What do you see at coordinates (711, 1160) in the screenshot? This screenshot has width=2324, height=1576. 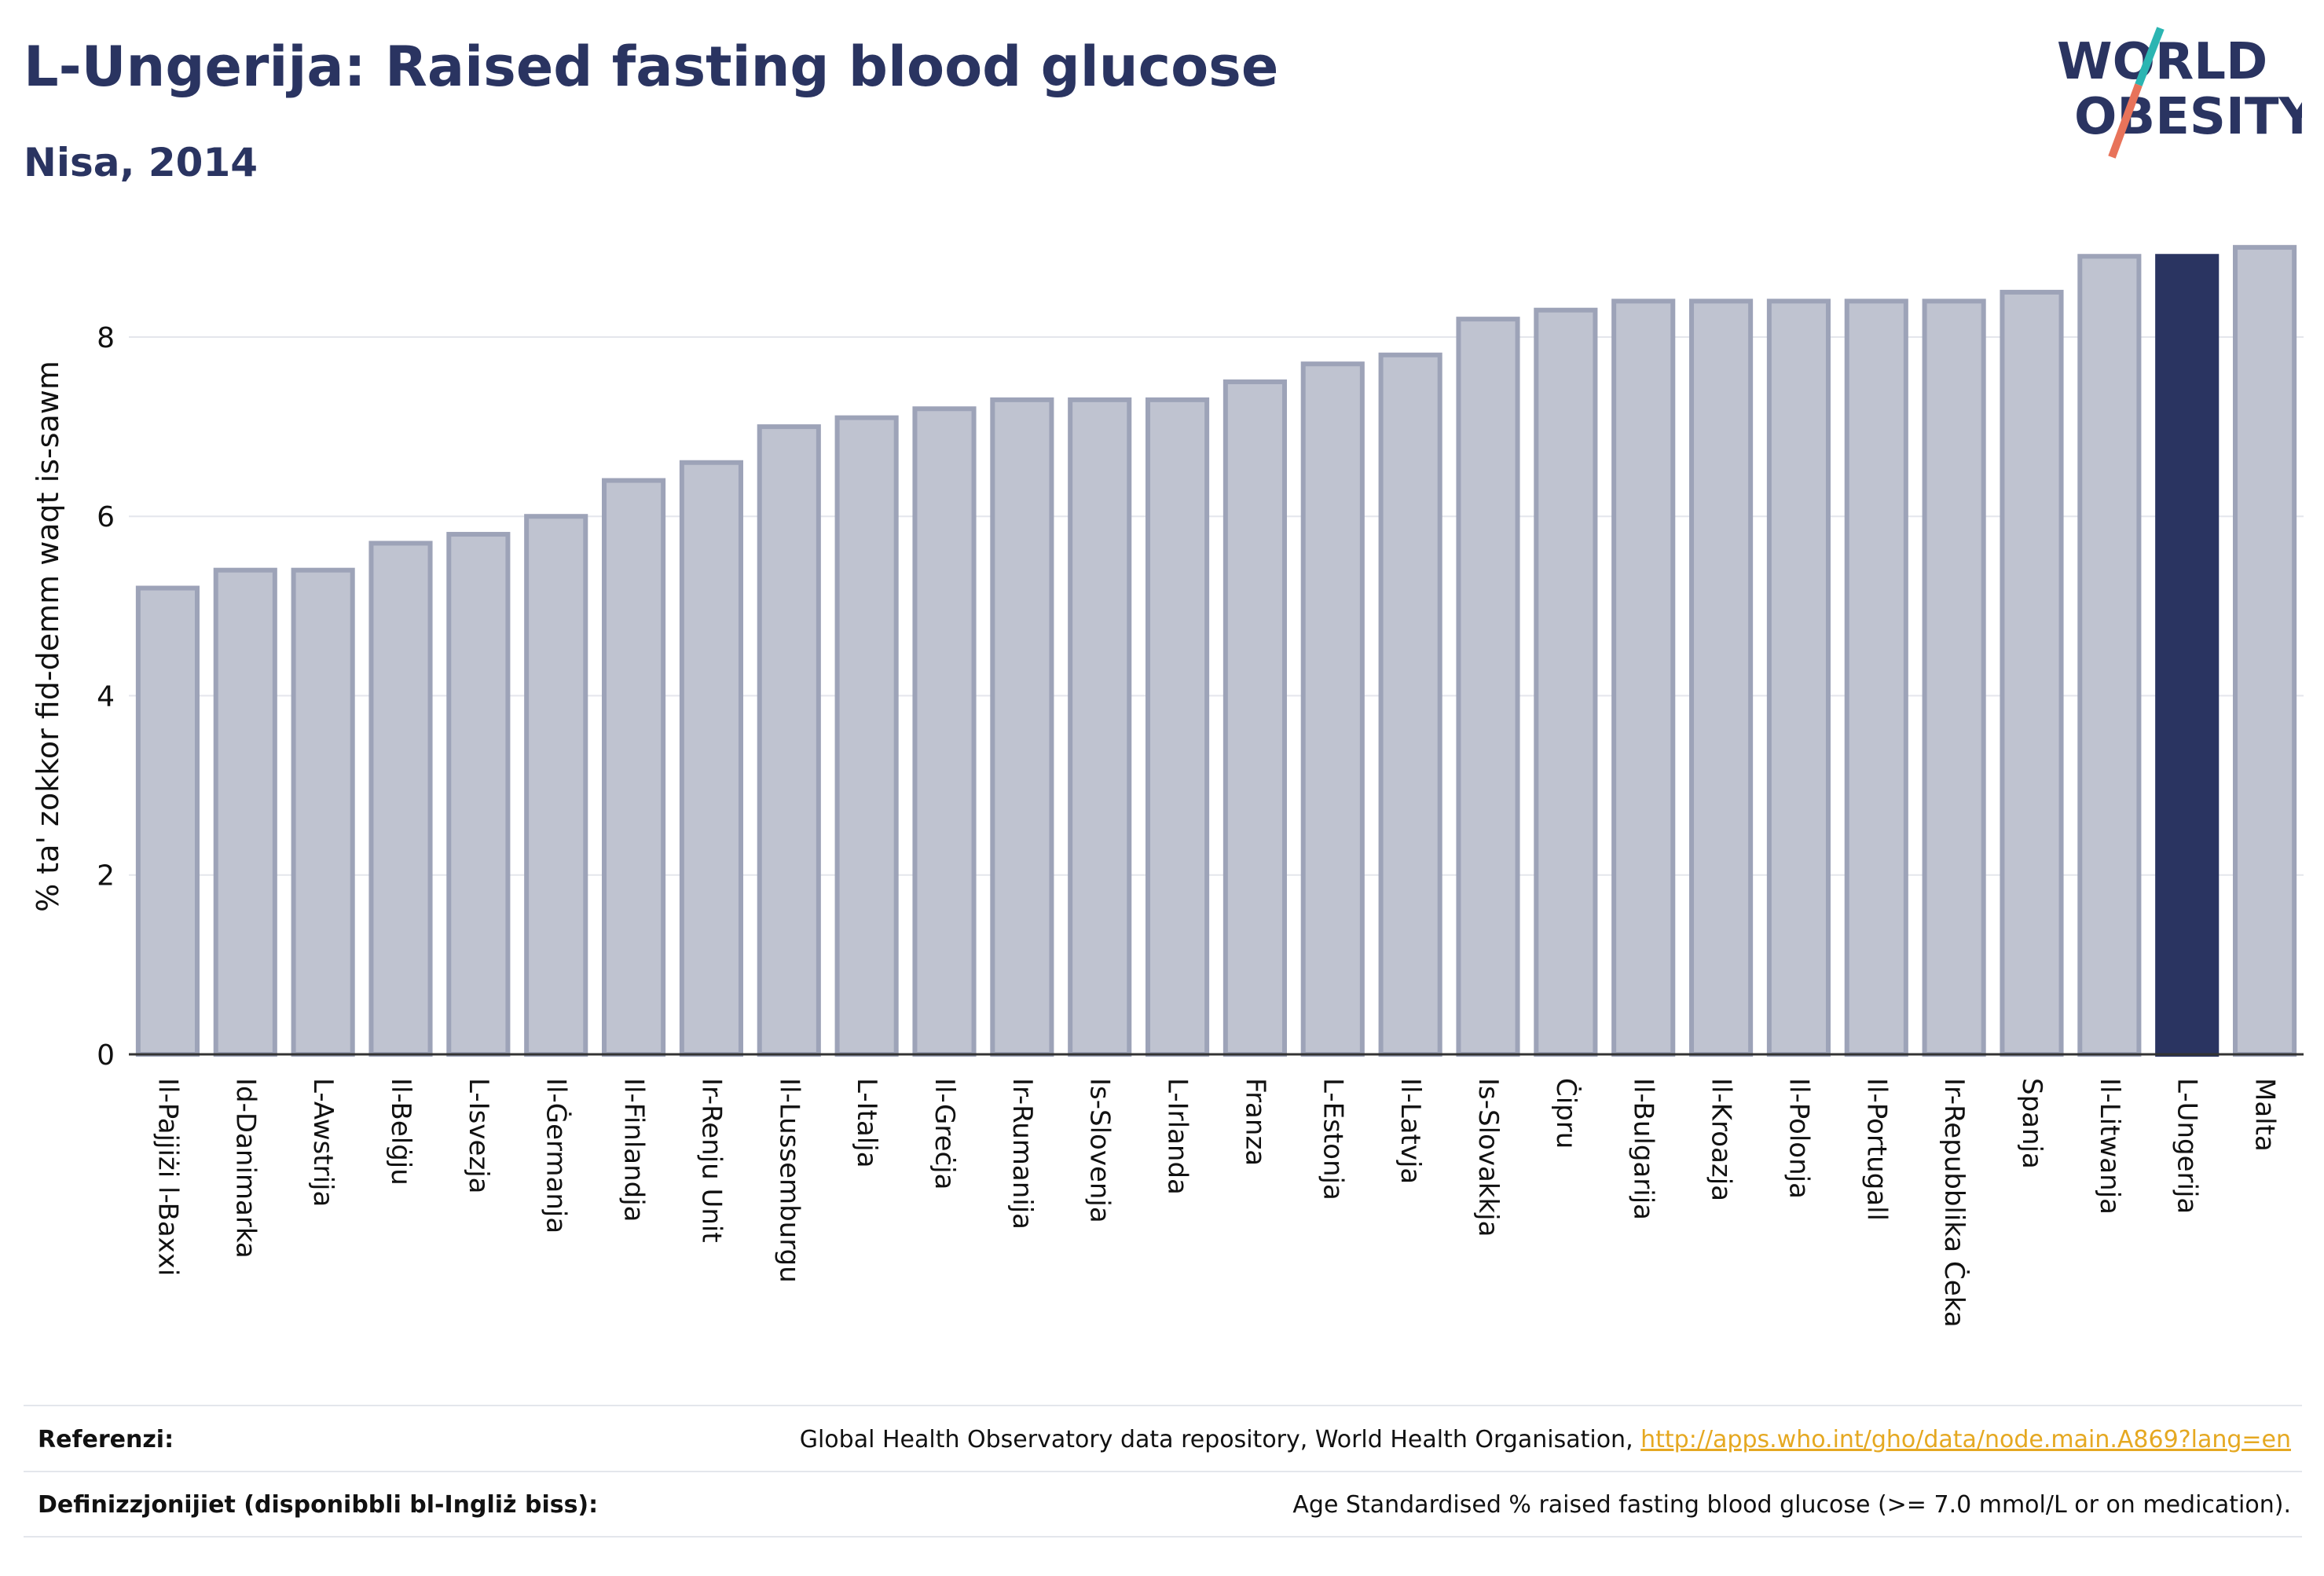 I see `x-tick-label: Ir-Renju Unit` at bounding box center [711, 1160].